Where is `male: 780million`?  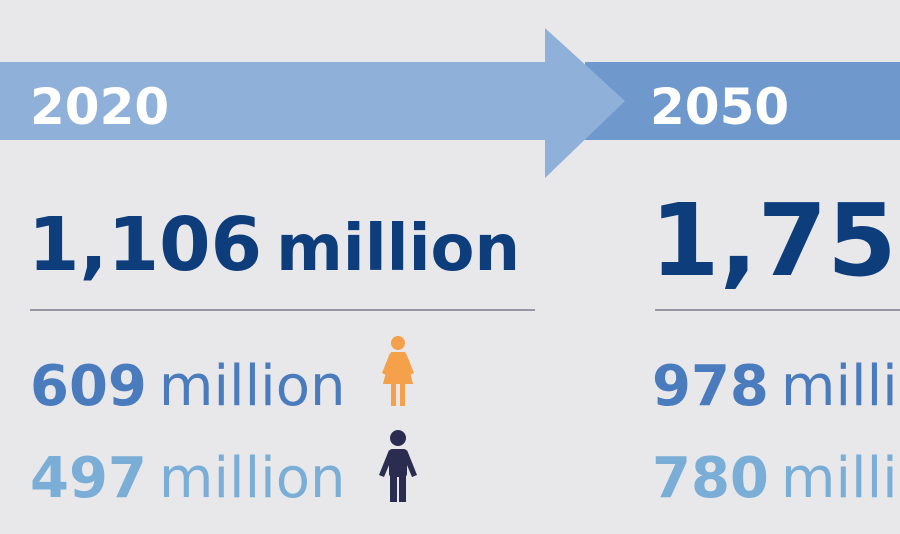
male: 780million is located at coordinates (776, 478).